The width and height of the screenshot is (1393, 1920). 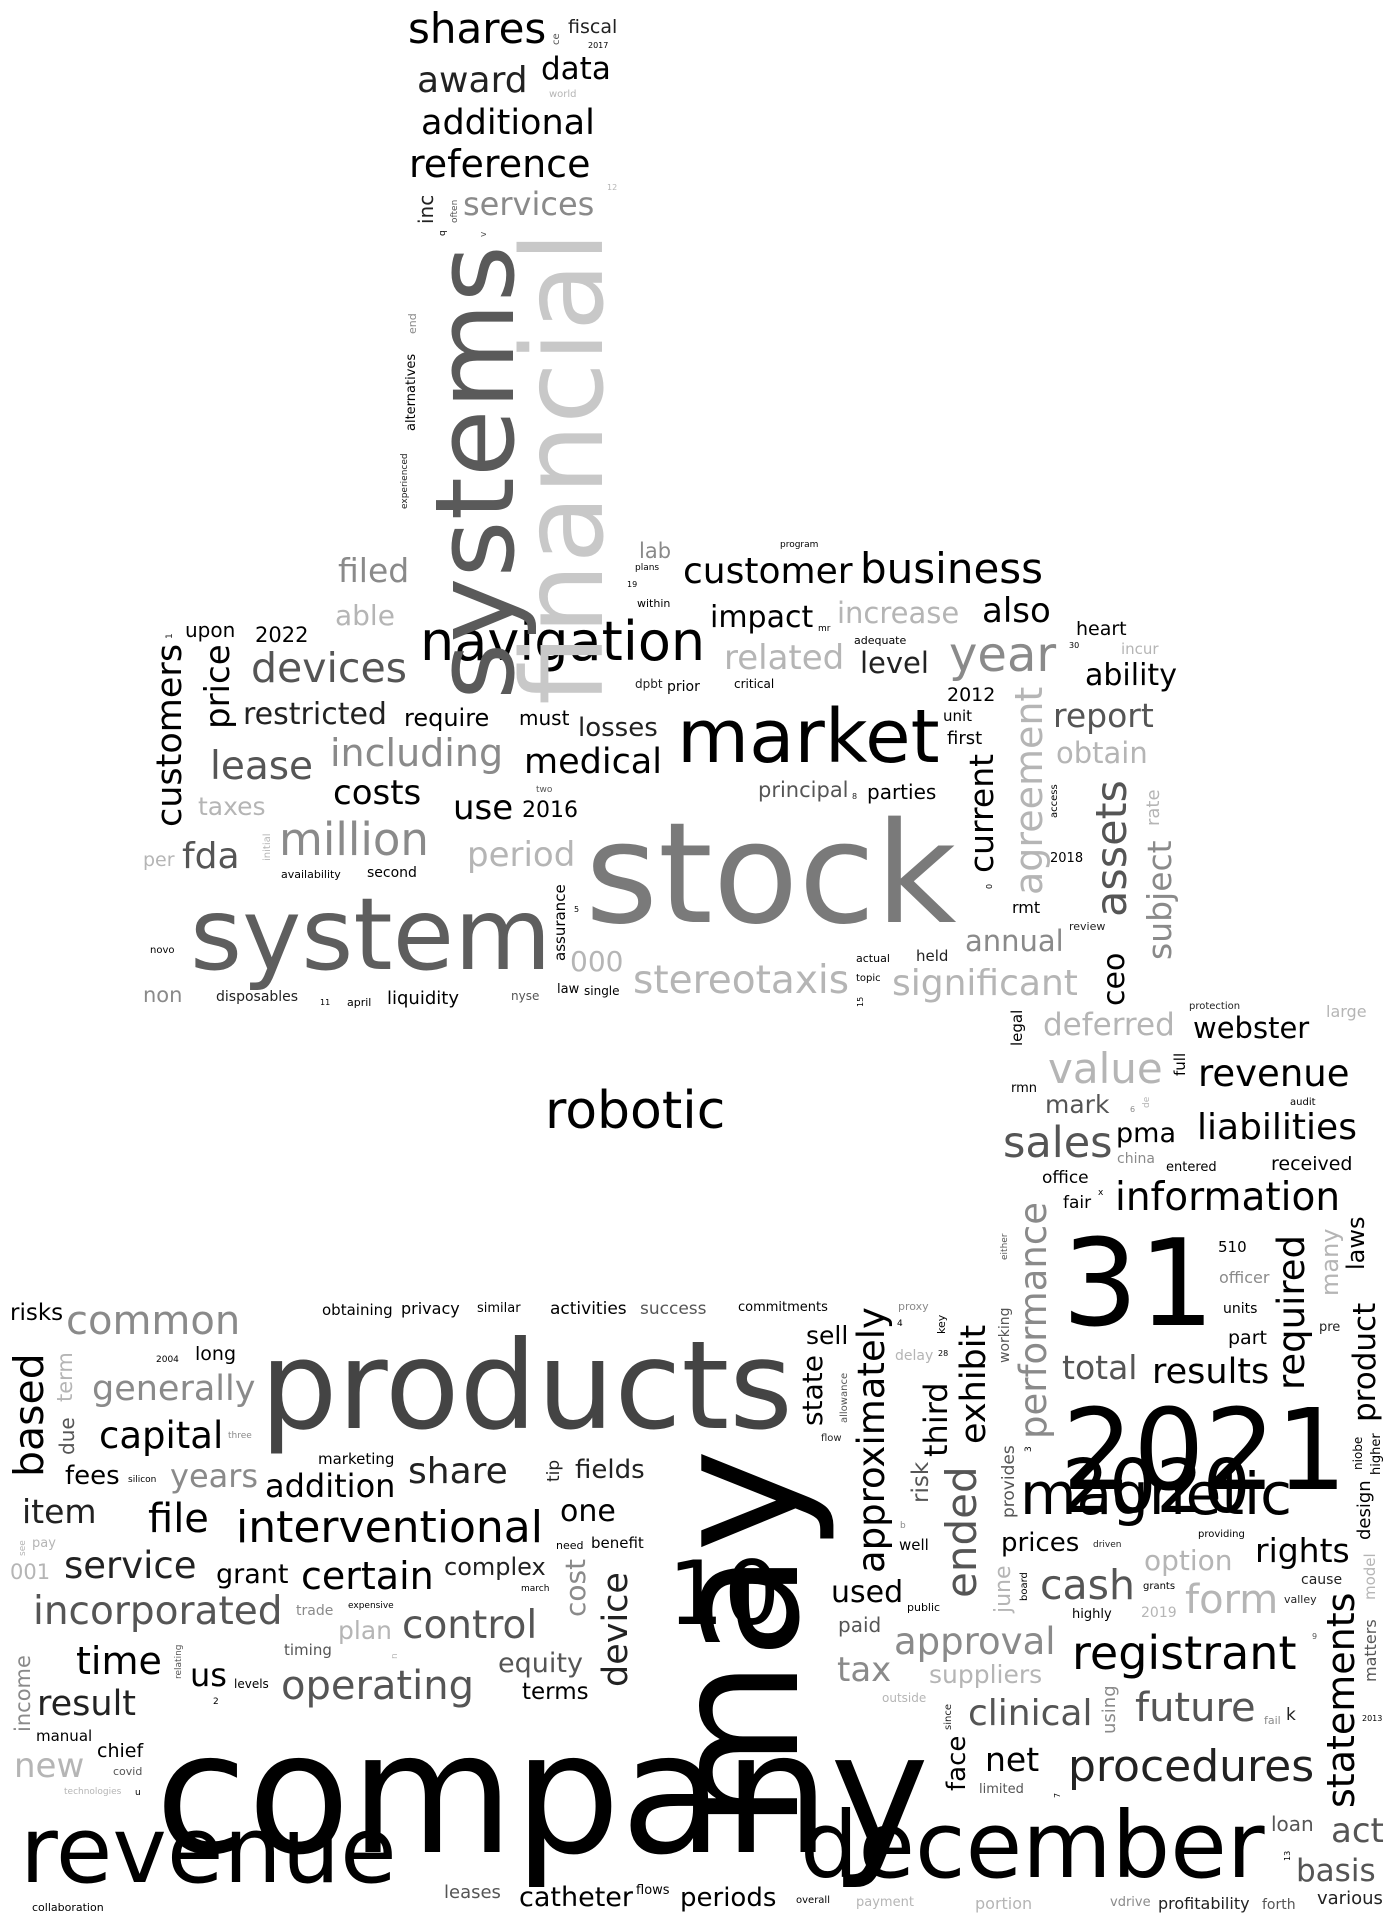 What do you see at coordinates (499, 1308) in the screenshot?
I see `word: similar` at bounding box center [499, 1308].